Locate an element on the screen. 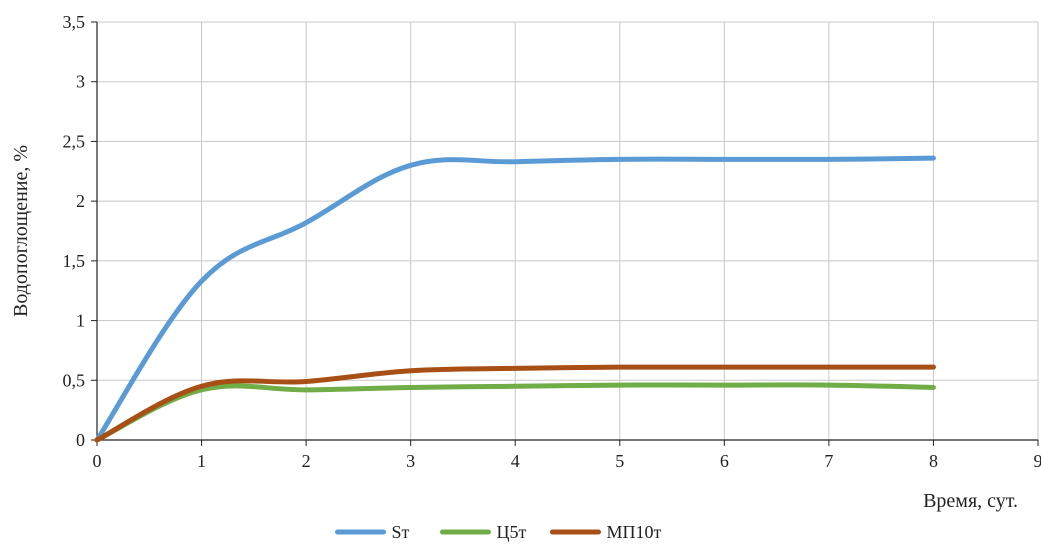  legend-item: МП10т is located at coordinates (606, 532).